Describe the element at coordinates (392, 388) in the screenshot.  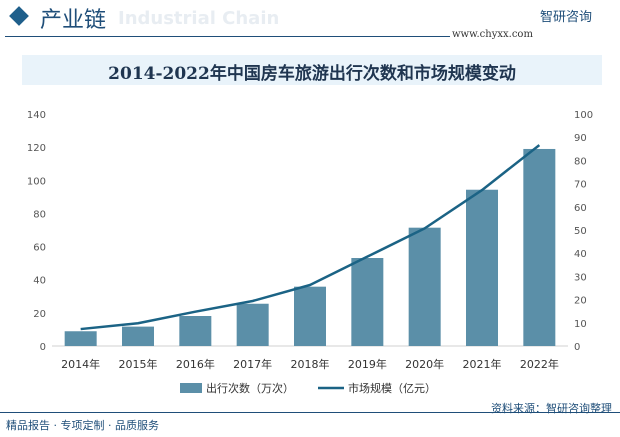
I see `legend-line-label: 市场规模（亿元）` at that location.